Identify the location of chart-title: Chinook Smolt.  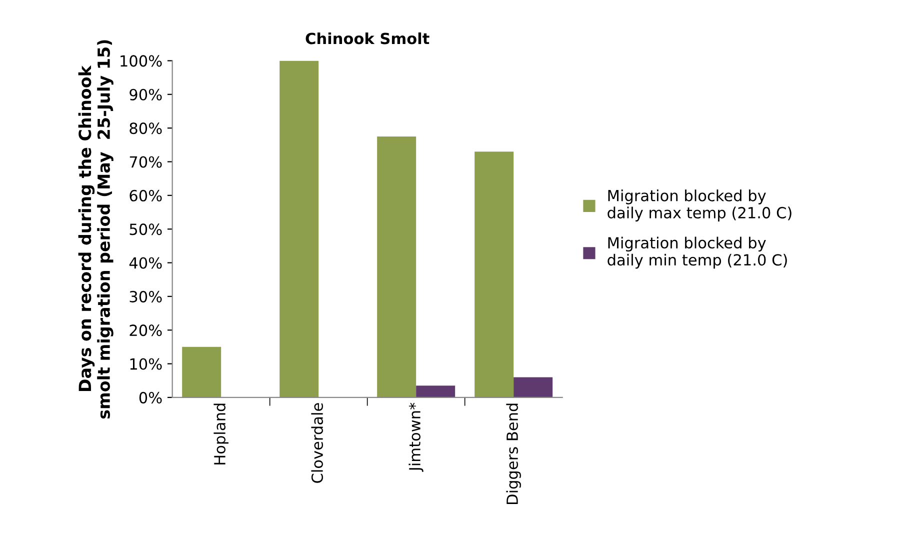
(368, 38).